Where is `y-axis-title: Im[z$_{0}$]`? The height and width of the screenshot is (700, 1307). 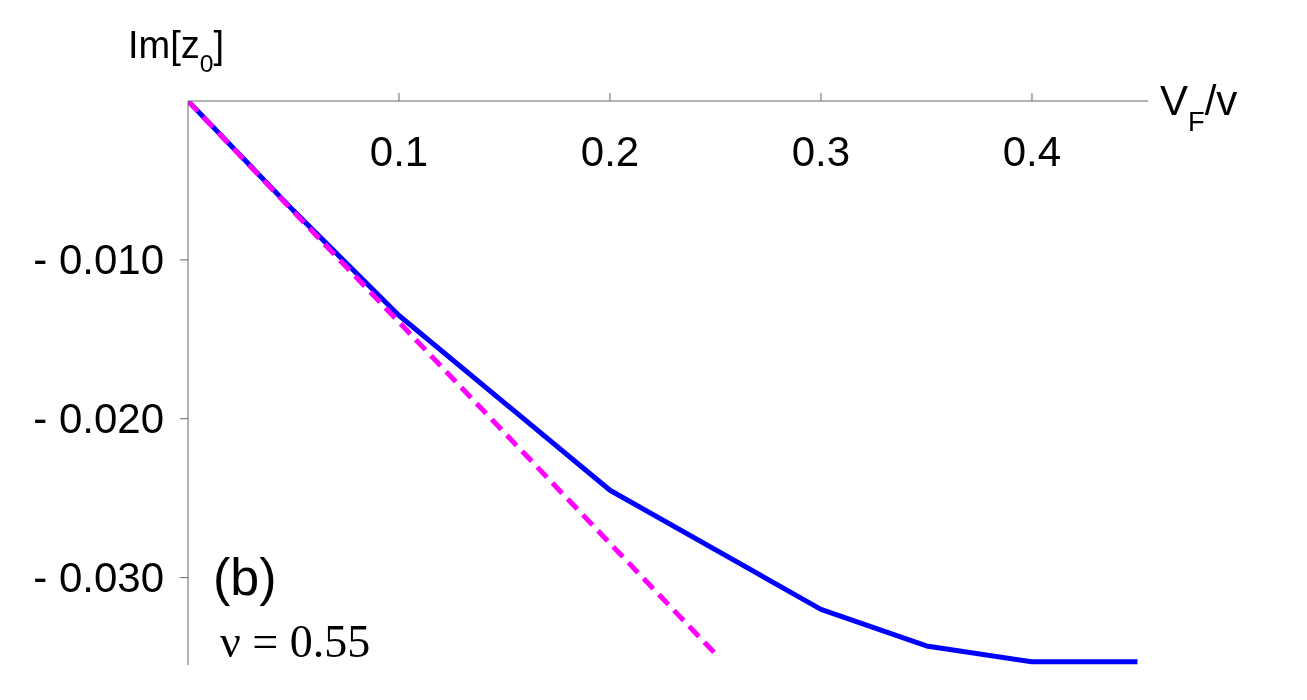
y-axis-title: Im[z$_{0}$] is located at coordinates (176, 50).